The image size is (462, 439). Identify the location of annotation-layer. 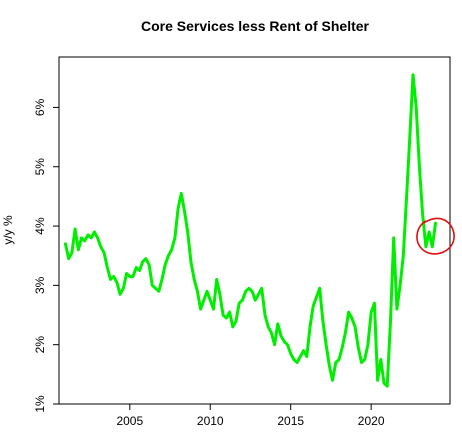
(435, 236).